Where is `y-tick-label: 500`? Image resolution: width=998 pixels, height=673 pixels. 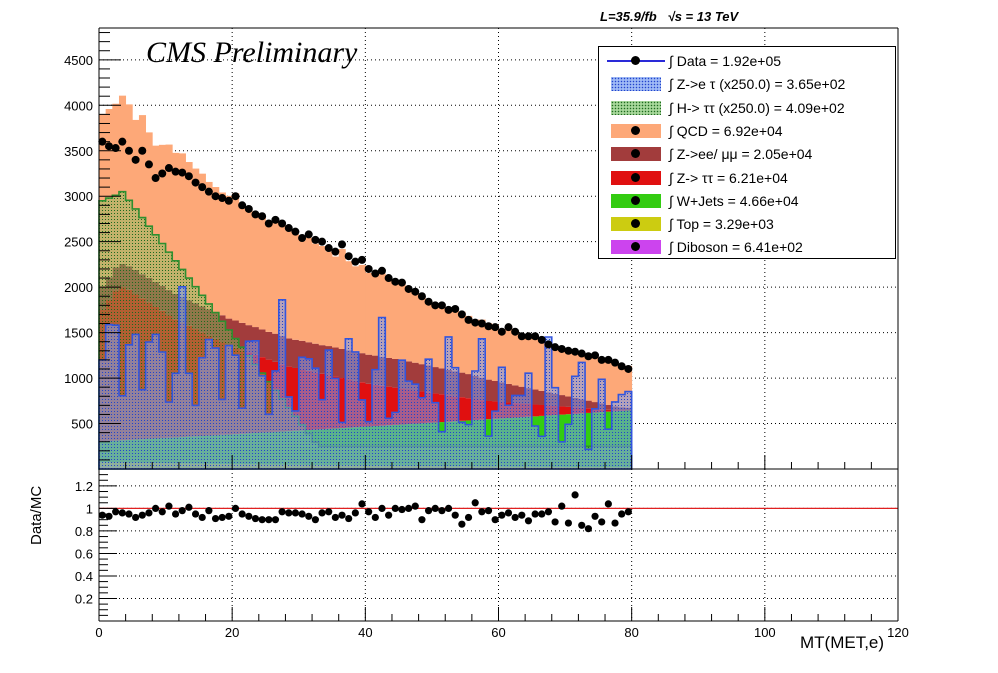 y-tick-label: 500 is located at coordinates (82, 424).